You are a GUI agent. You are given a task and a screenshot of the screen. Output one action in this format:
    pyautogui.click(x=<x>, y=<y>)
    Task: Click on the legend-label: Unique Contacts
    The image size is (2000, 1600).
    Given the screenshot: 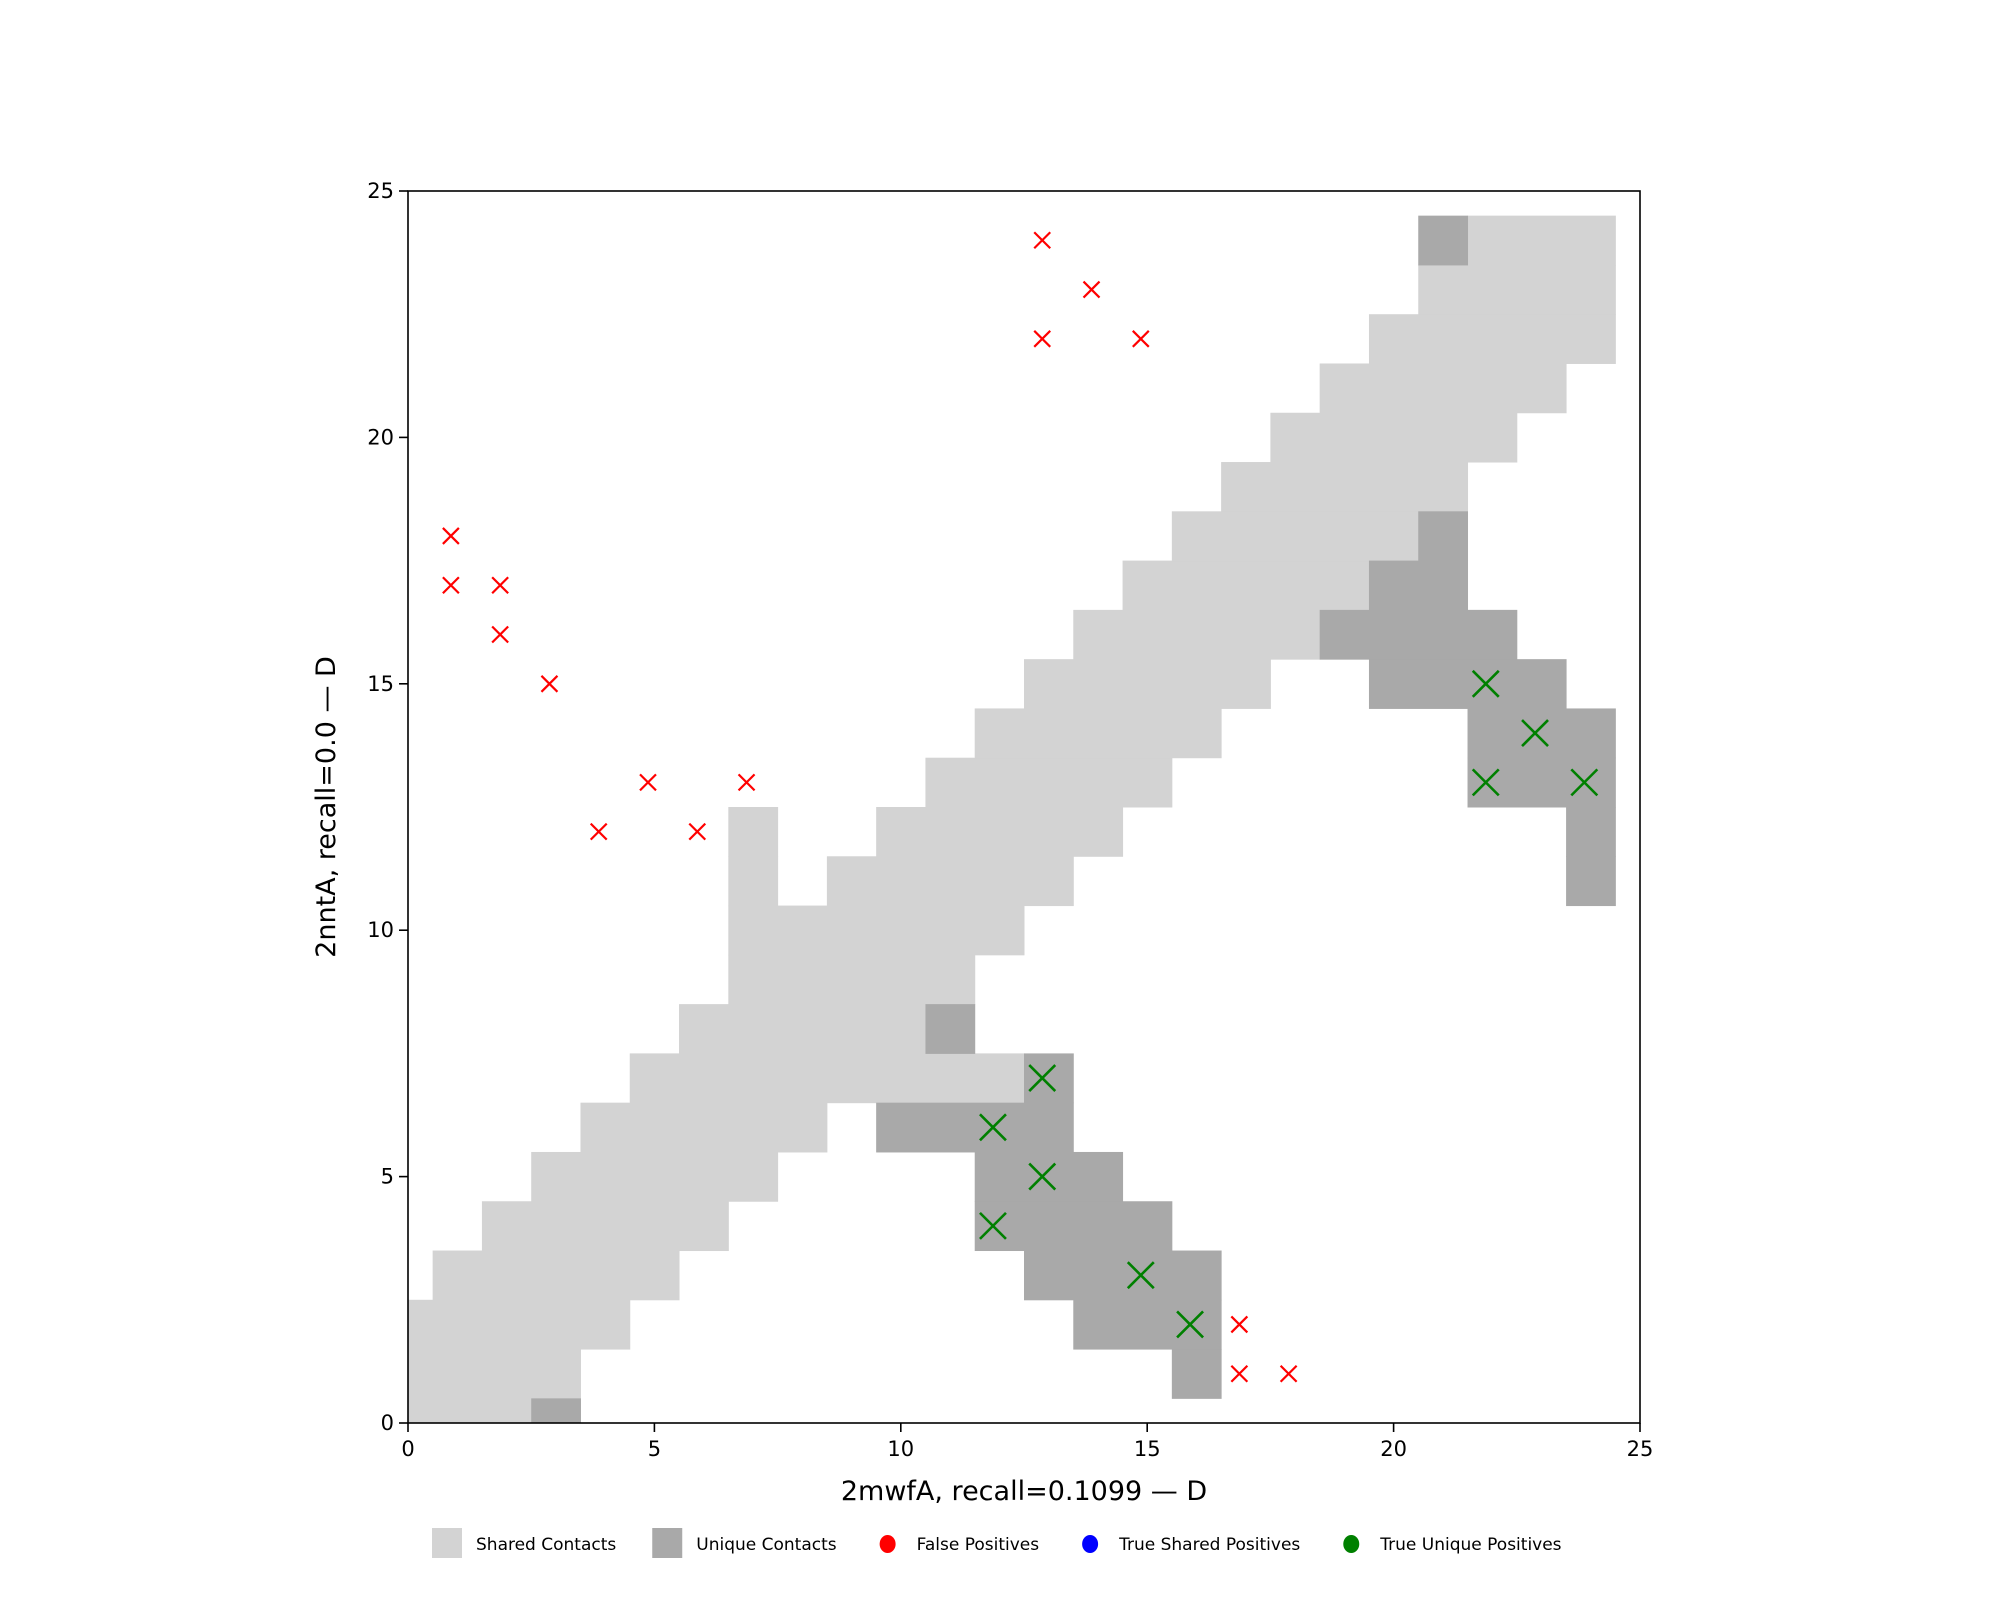 What is the action you would take?
    pyautogui.click(x=766, y=1545)
    